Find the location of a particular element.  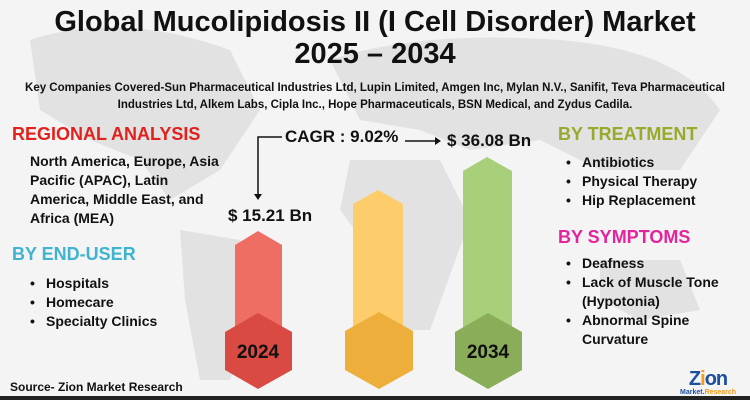

hexagon-middle is located at coordinates (379, 350).